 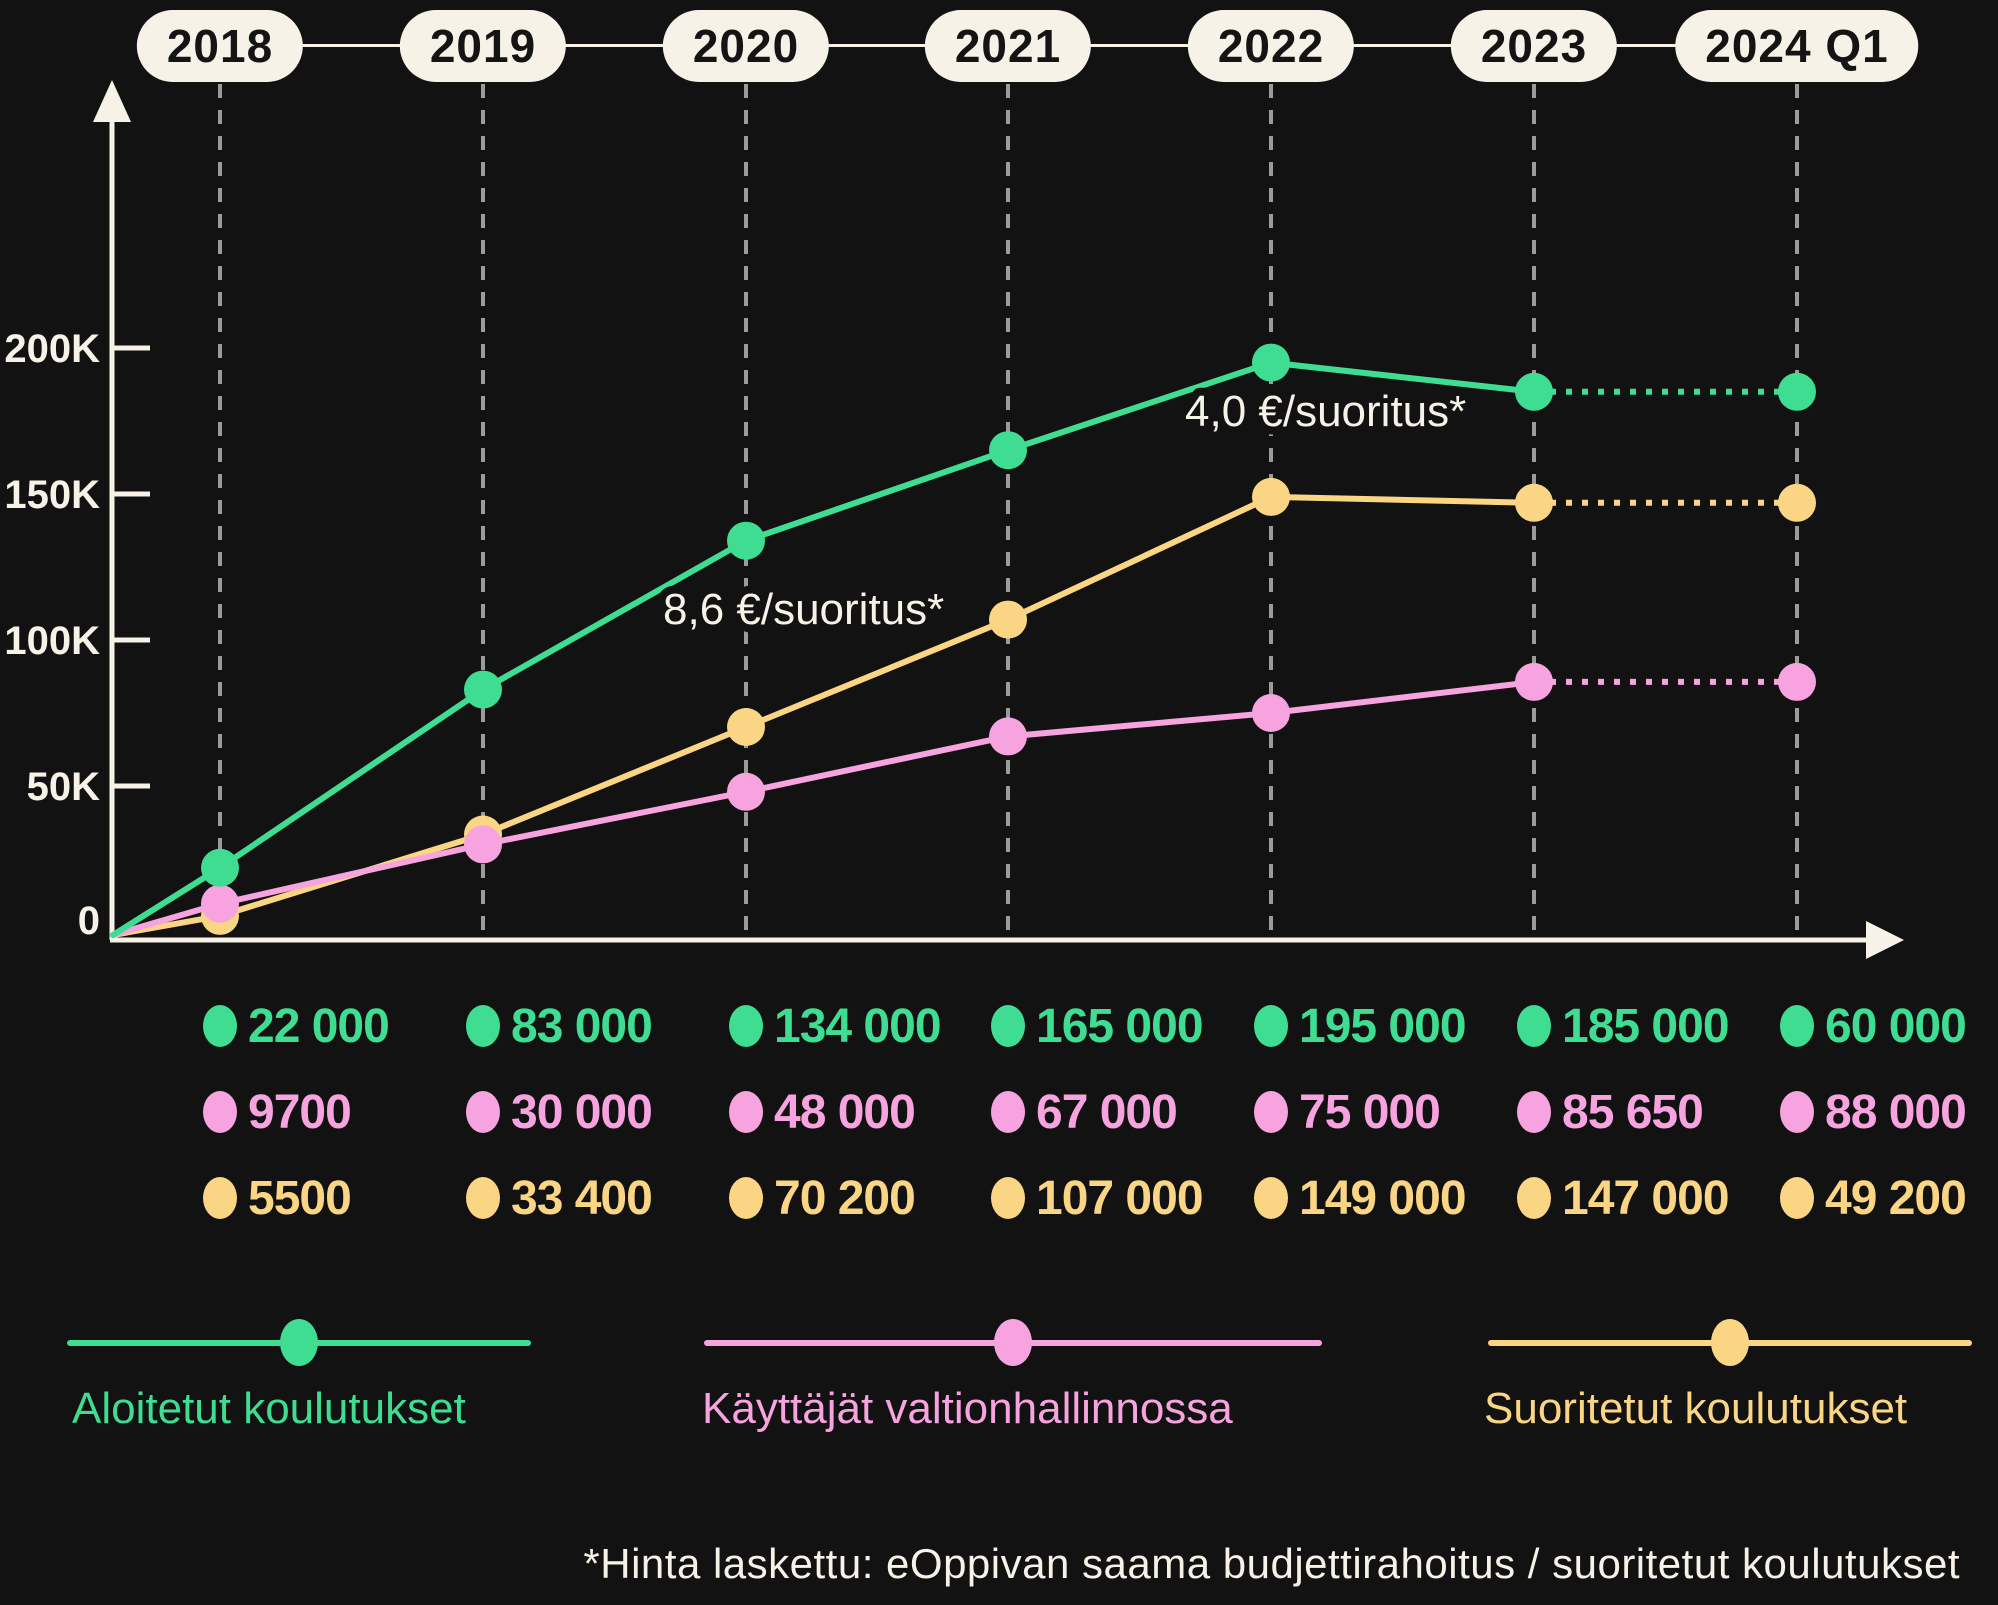 I want to click on value-cell: 22 000, so click(x=296, y=1026).